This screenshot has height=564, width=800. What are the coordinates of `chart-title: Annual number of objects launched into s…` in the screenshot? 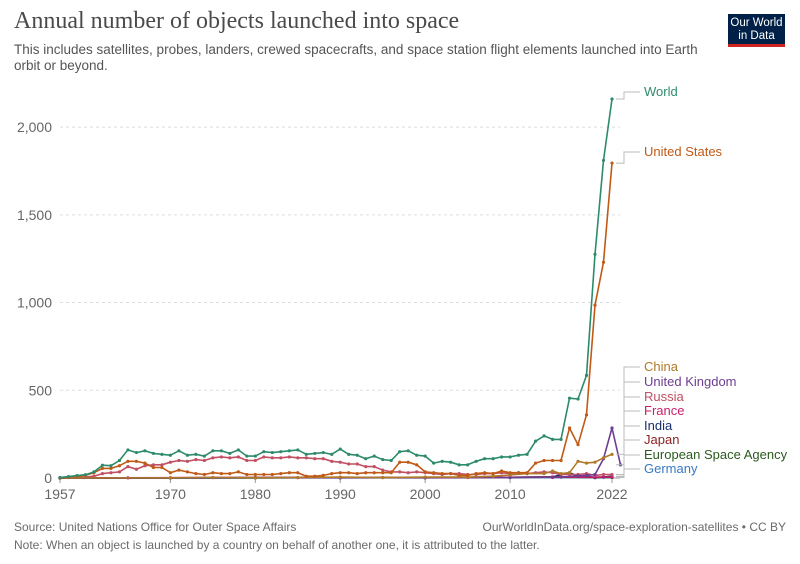 It's located at (237, 21).